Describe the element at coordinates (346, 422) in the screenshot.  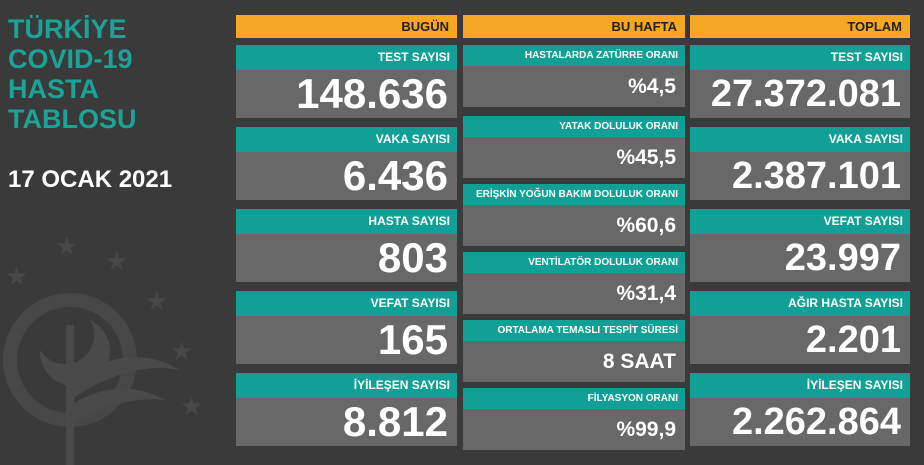
I see `stat-value: 8.812` at that location.